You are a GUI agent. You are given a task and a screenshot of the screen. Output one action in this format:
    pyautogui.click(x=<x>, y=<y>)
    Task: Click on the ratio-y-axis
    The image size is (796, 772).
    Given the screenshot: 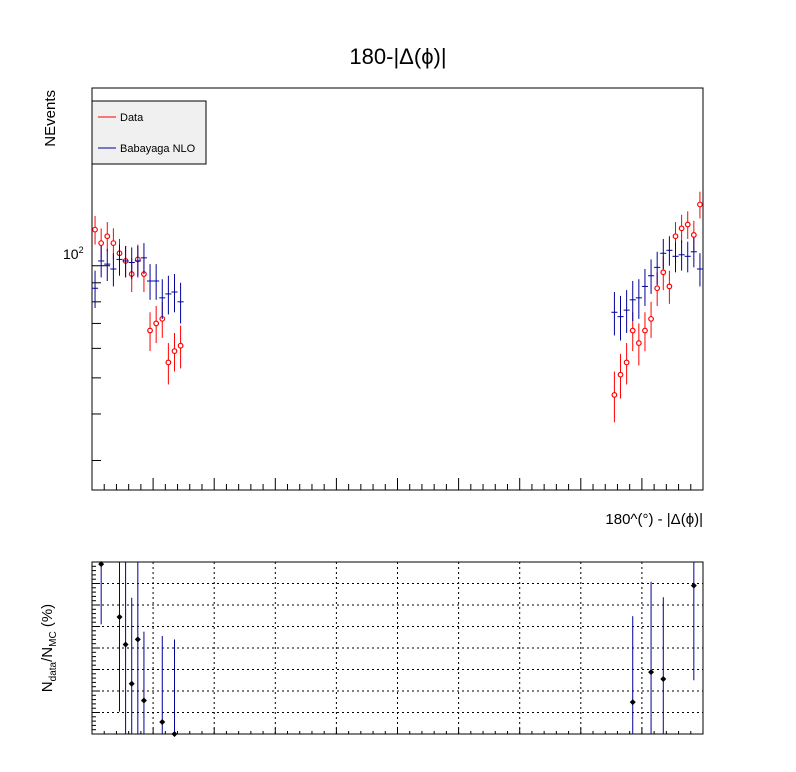 What is the action you would take?
    pyautogui.click(x=96, y=648)
    